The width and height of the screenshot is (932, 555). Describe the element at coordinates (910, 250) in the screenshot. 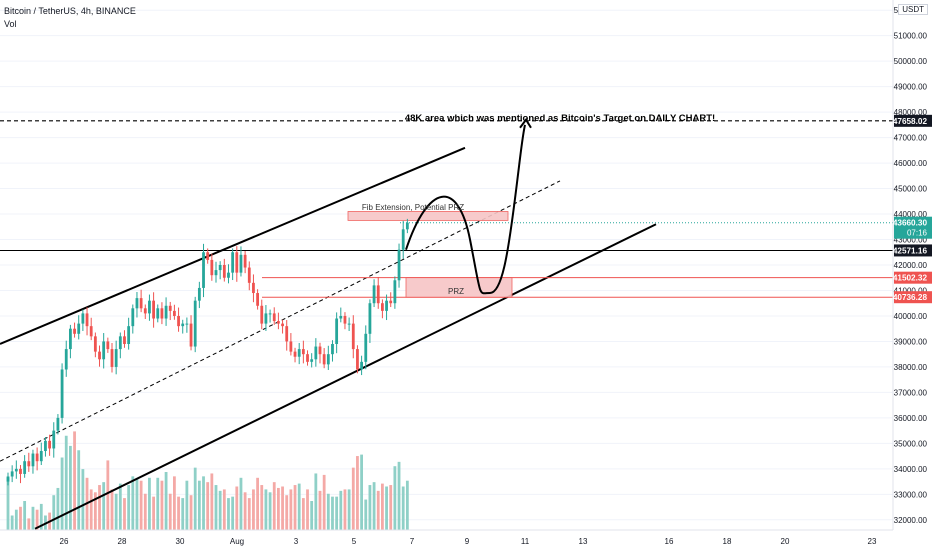

I see `price-label-text: 42571.16` at that location.